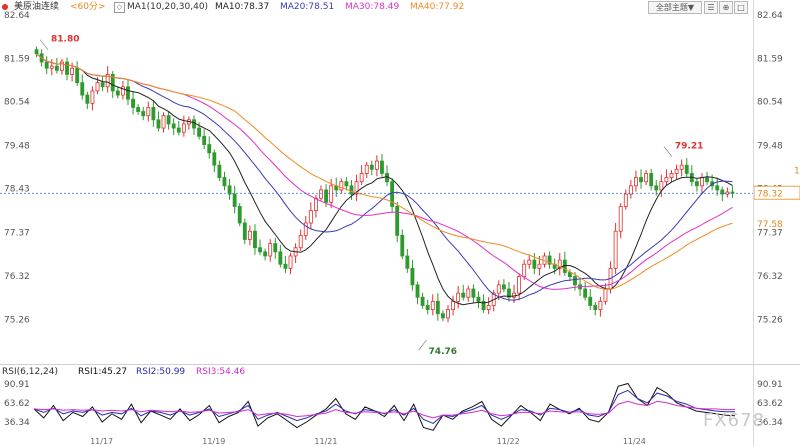 The height and width of the screenshot is (446, 800). What do you see at coordinates (753, 223) in the screenshot?
I see `right-axis-divider` at bounding box center [753, 223].